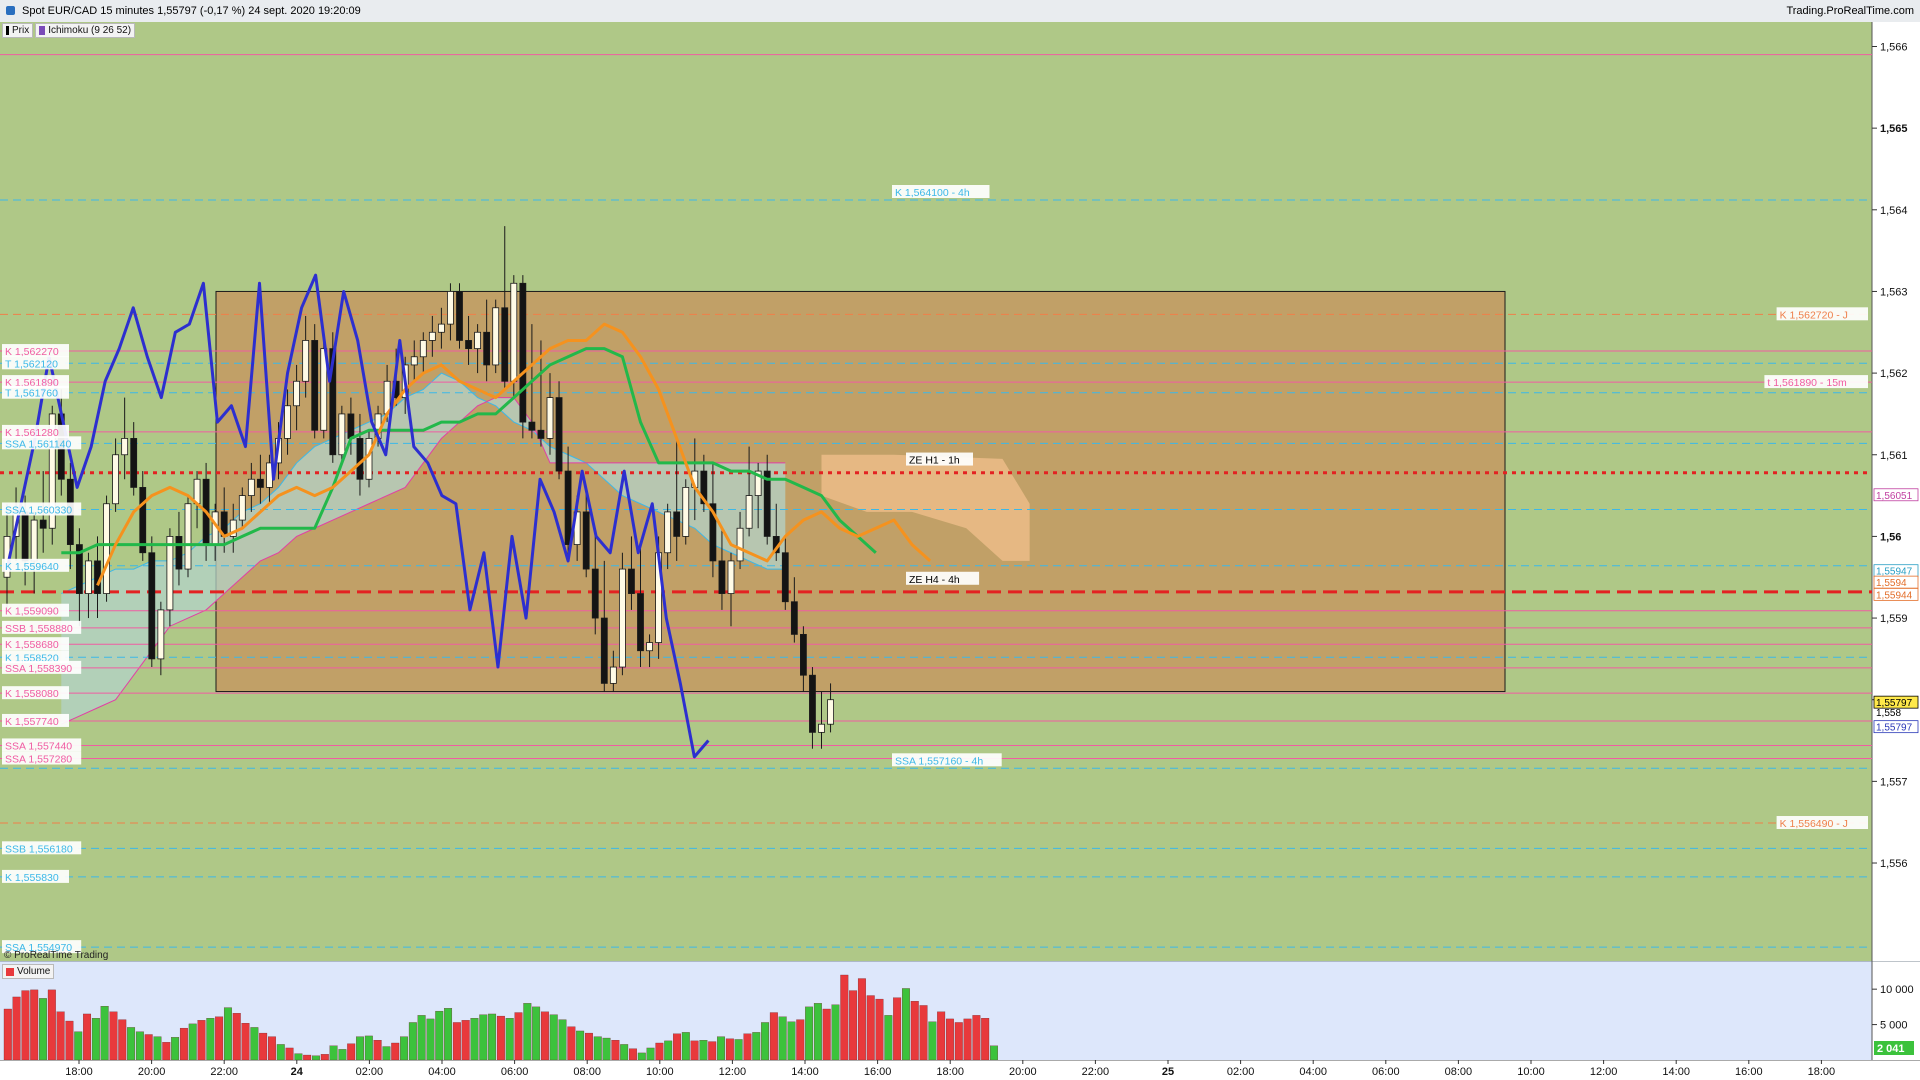 The image size is (1920, 1080). What do you see at coordinates (38, 746) in the screenshot?
I see `svg-text: SSA 1,557440` at bounding box center [38, 746].